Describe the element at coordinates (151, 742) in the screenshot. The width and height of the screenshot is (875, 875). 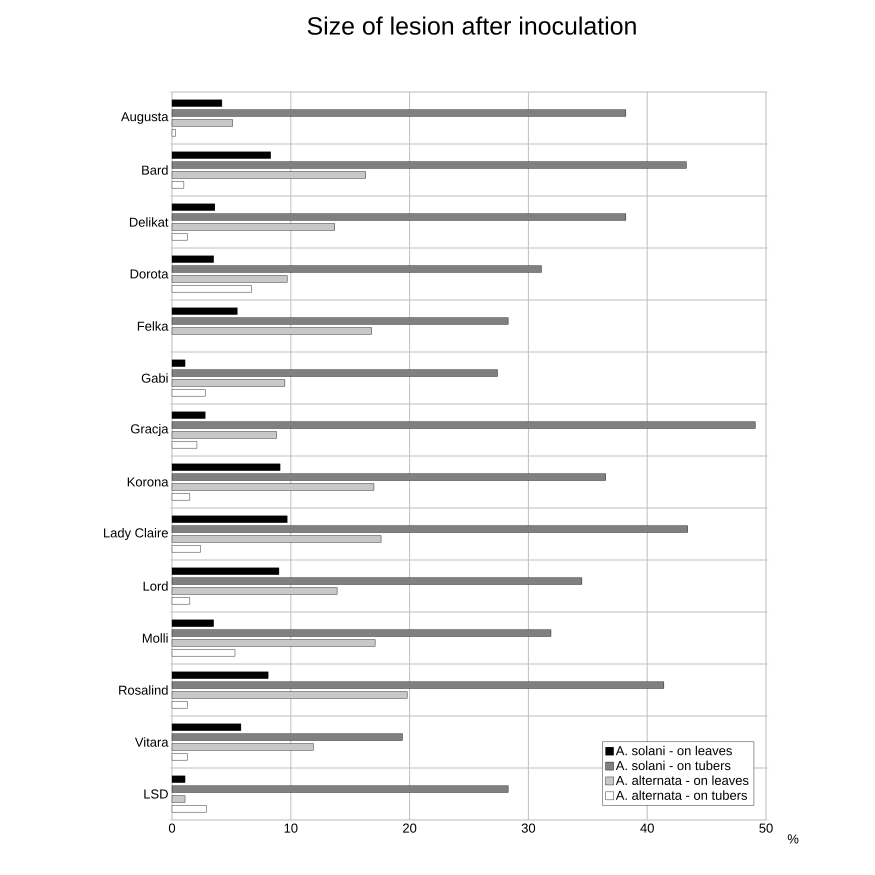
I see `y-tick-label: Vitara` at that location.